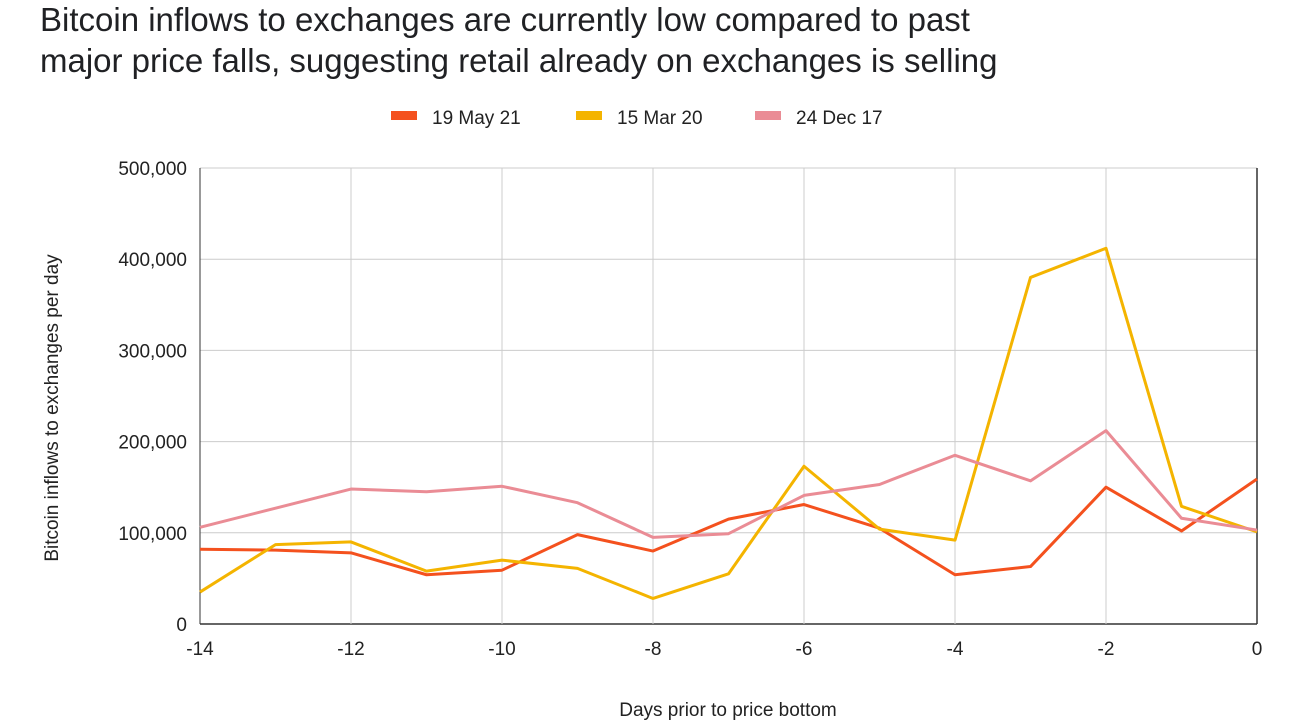 Image resolution: width=1298 pixels, height=720 pixels. What do you see at coordinates (955, 649) in the screenshot?
I see `x-tick-label: -4` at bounding box center [955, 649].